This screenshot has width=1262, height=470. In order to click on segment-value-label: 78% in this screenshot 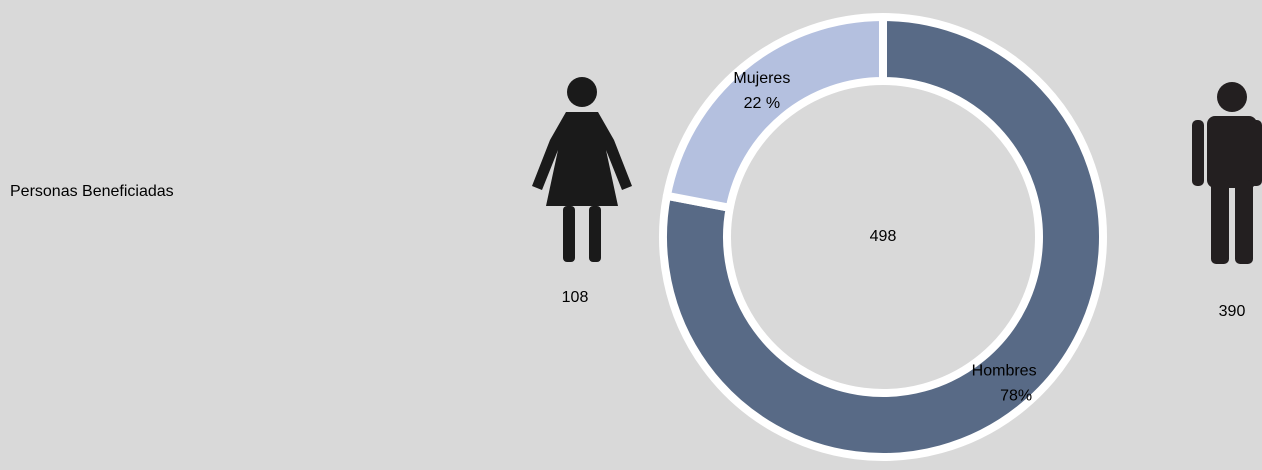, I will do `click(1016, 396)`.